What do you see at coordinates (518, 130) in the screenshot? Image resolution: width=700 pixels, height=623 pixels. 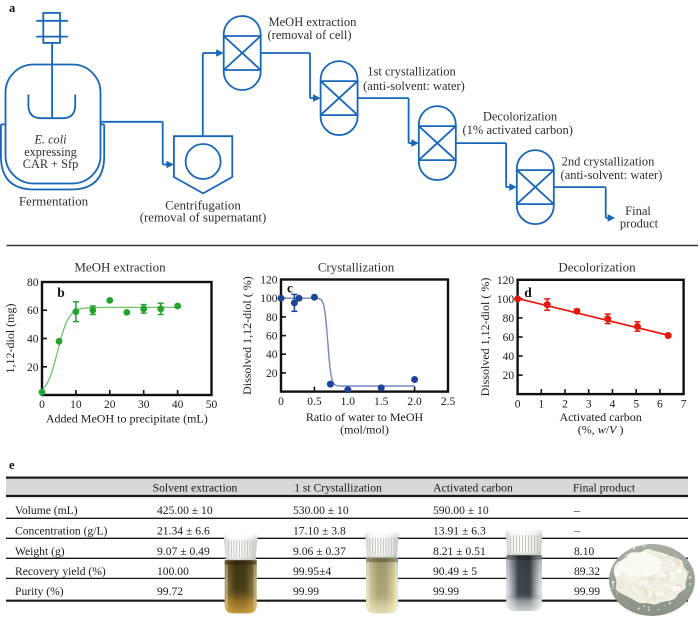 I see `svg-text: (1% activated carbon)` at bounding box center [518, 130].